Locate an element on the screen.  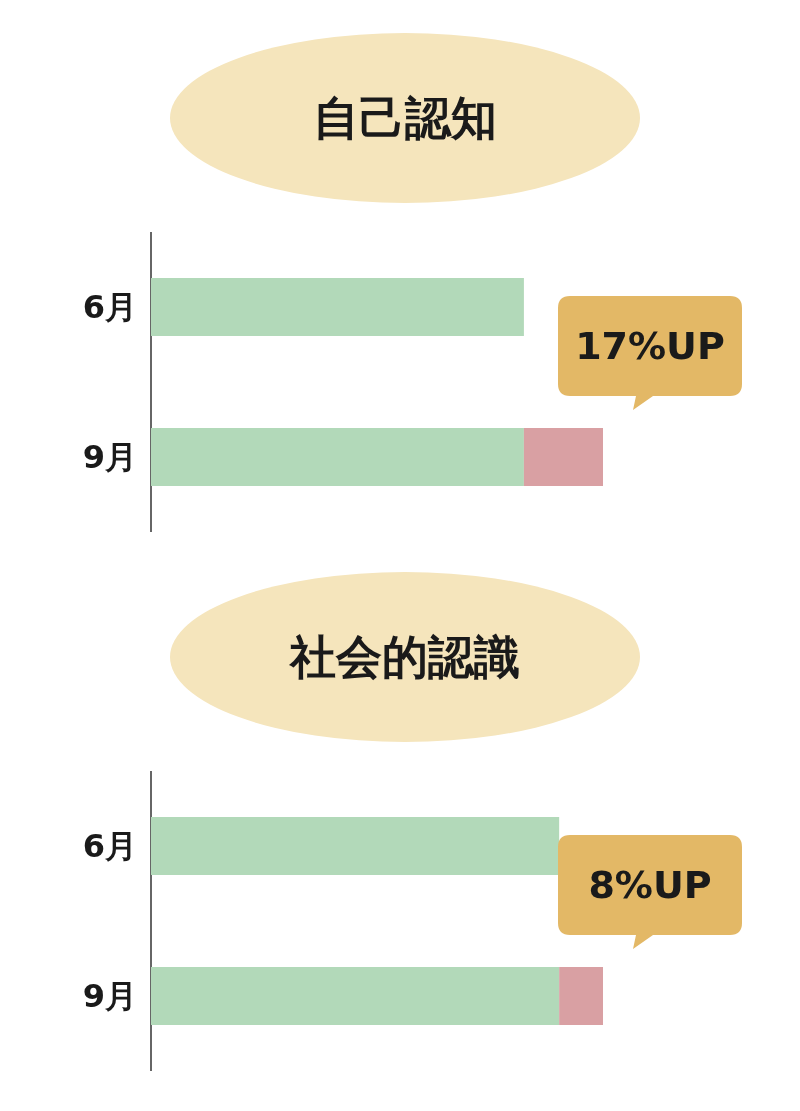
annotation: 8%UP is located at coordinates (650, 885).